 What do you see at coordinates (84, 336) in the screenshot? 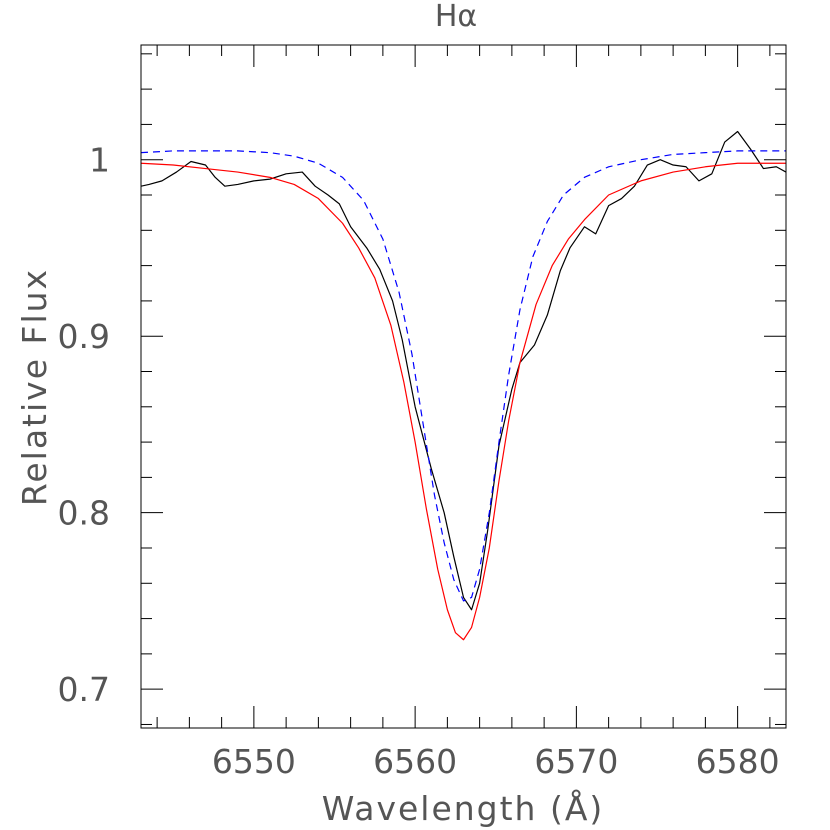
I see `y-tick-label: 0.9` at bounding box center [84, 336].